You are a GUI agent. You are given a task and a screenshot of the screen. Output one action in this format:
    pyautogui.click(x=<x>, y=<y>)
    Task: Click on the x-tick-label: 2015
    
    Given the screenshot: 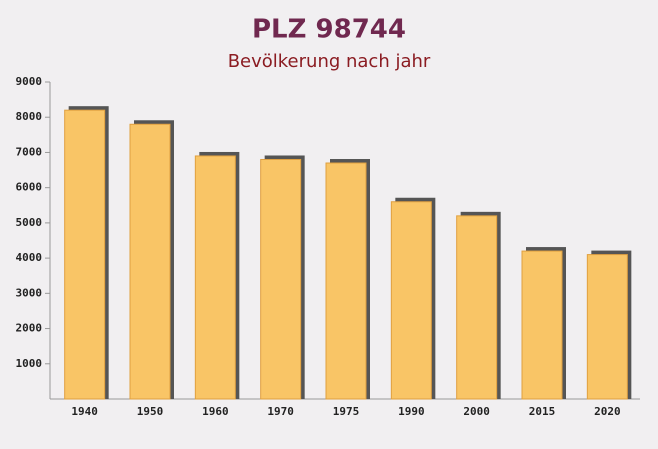 What is the action you would take?
    pyautogui.click(x=542, y=411)
    